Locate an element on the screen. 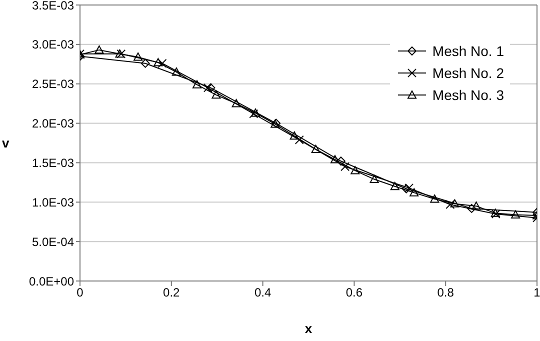 Image resolution: width=540 pixels, height=341 pixels. y-tick-label: 3.0E-03 is located at coordinates (53, 45).